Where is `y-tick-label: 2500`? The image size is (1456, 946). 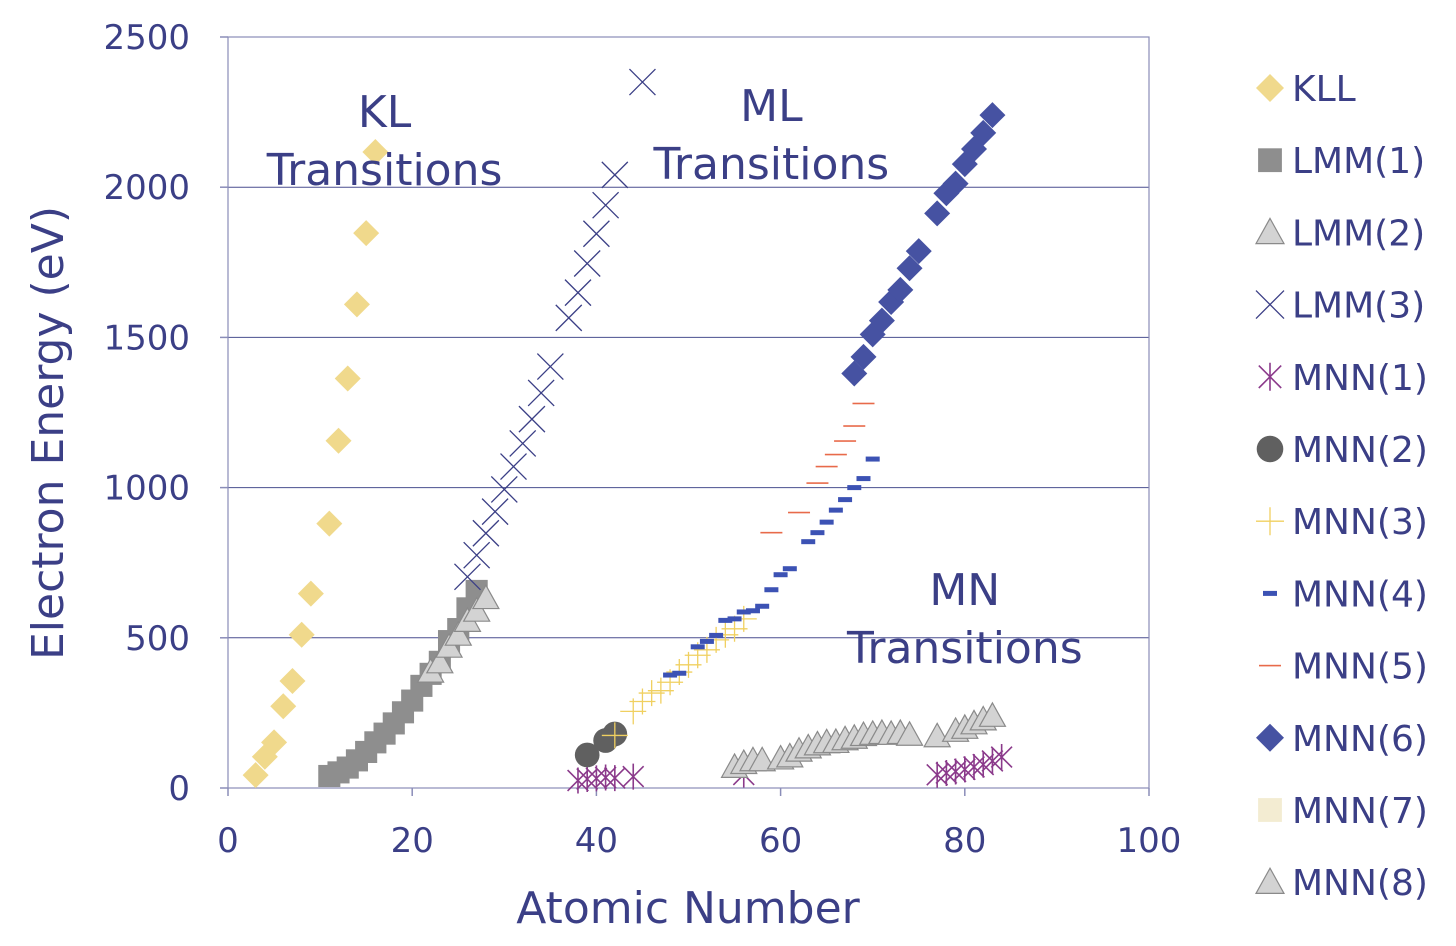 y-tick-label: 2500 is located at coordinates (146, 38).